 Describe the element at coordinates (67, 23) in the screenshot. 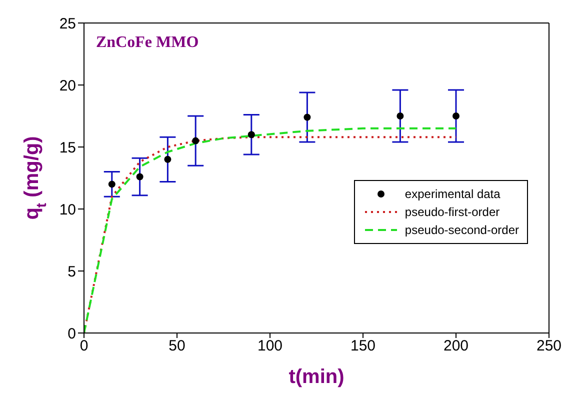

I see `y-tick-label: 25` at that location.